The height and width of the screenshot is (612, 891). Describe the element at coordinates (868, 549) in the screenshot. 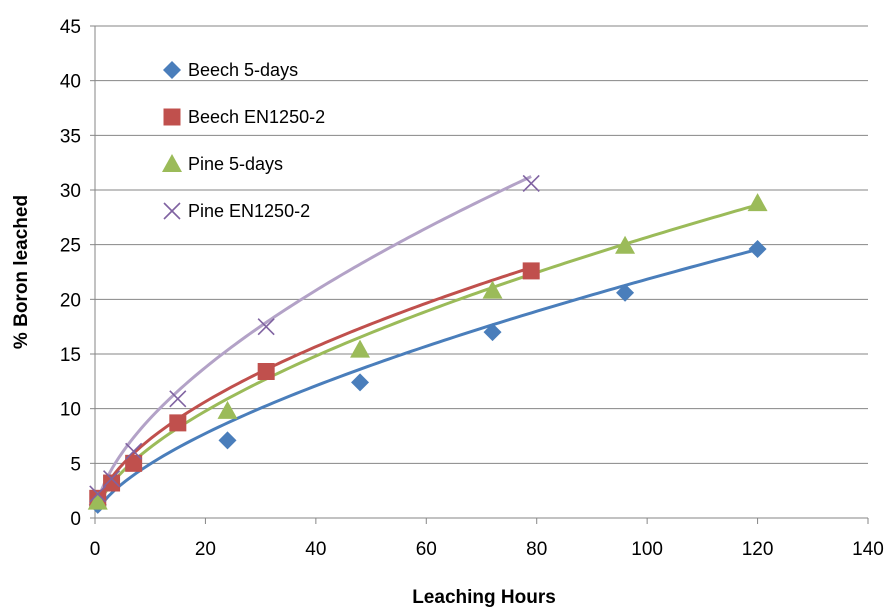

I see `x-tick-label-140: 140` at that location.